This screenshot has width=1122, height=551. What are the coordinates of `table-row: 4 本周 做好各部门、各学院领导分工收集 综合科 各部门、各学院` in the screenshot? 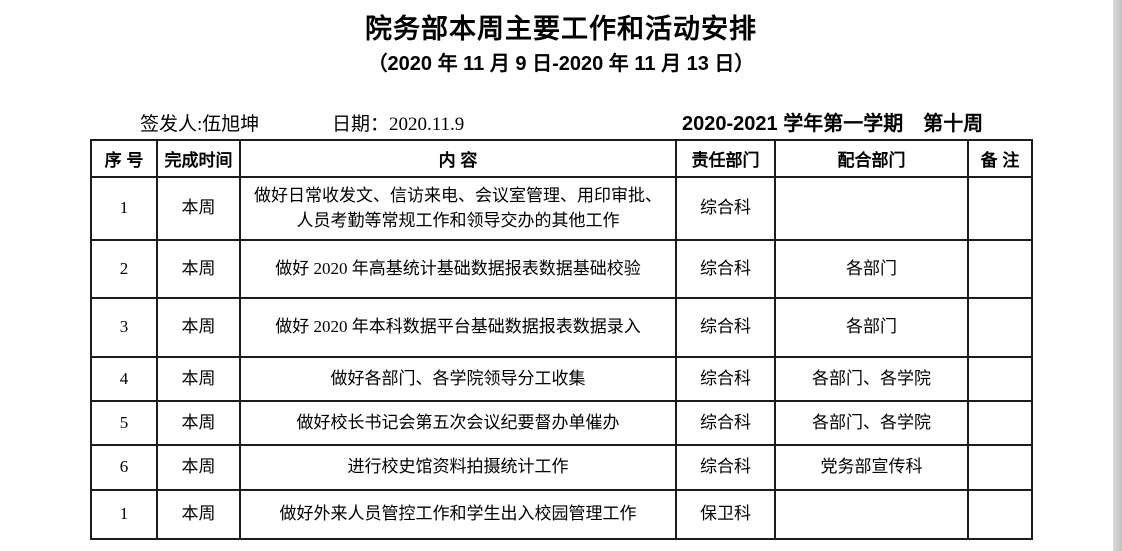 It's located at (561, 379).